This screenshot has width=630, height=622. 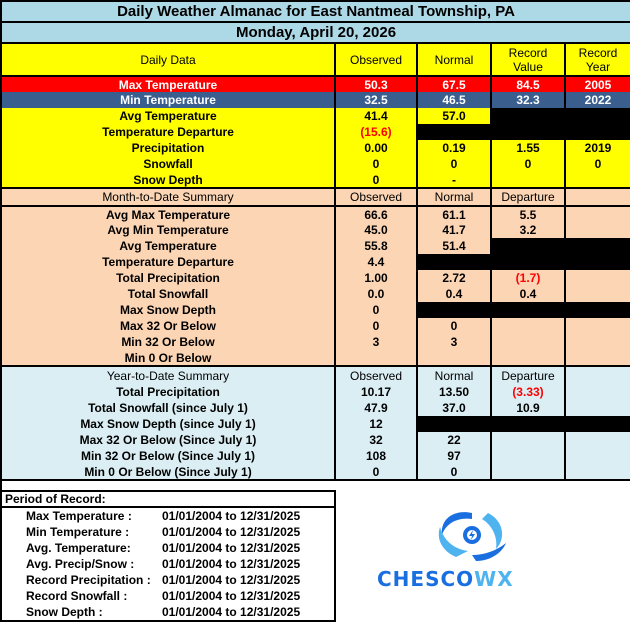 I want to click on record-year: 2005, so click(x=596, y=84).